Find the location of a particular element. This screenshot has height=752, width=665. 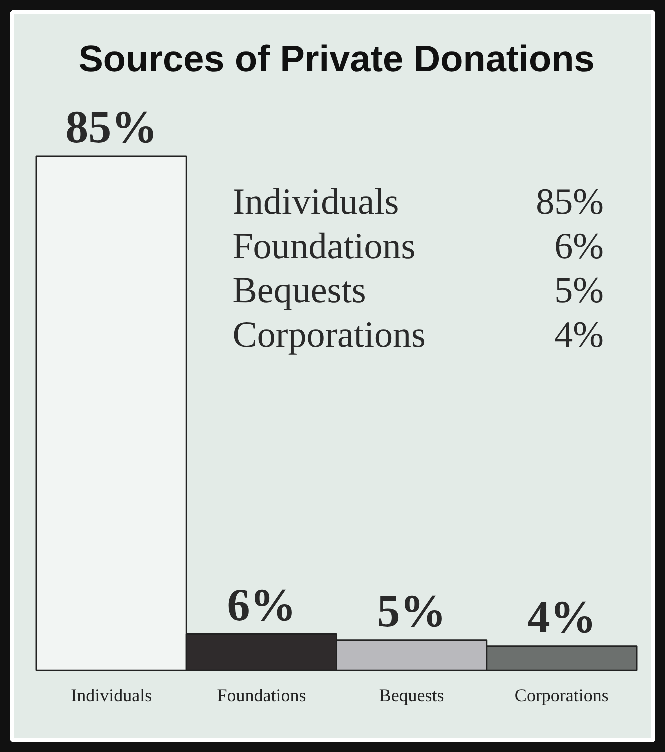

x-tick-label: Corporations is located at coordinates (561, 696).